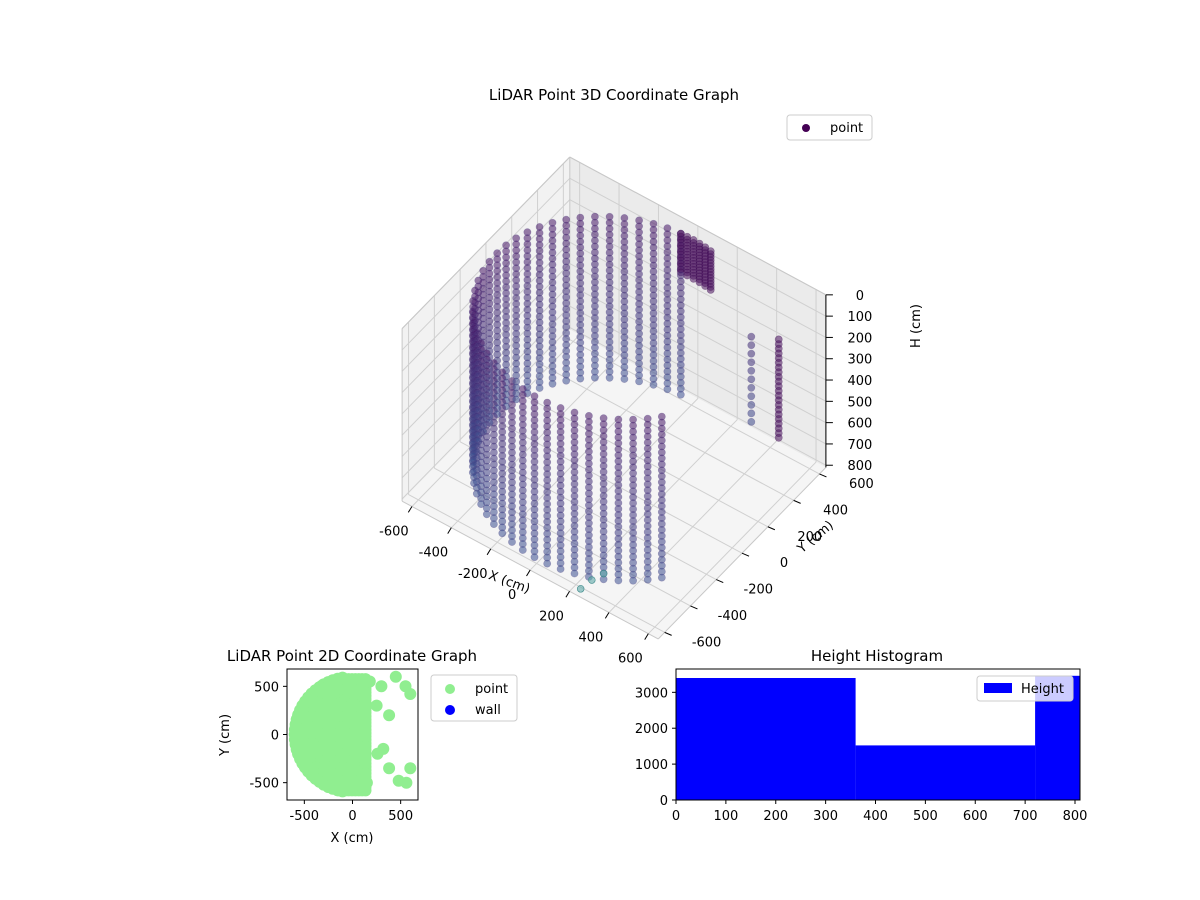 The image size is (1200, 900). I want to click on y-tick-label-2d: 500, so click(266, 687).